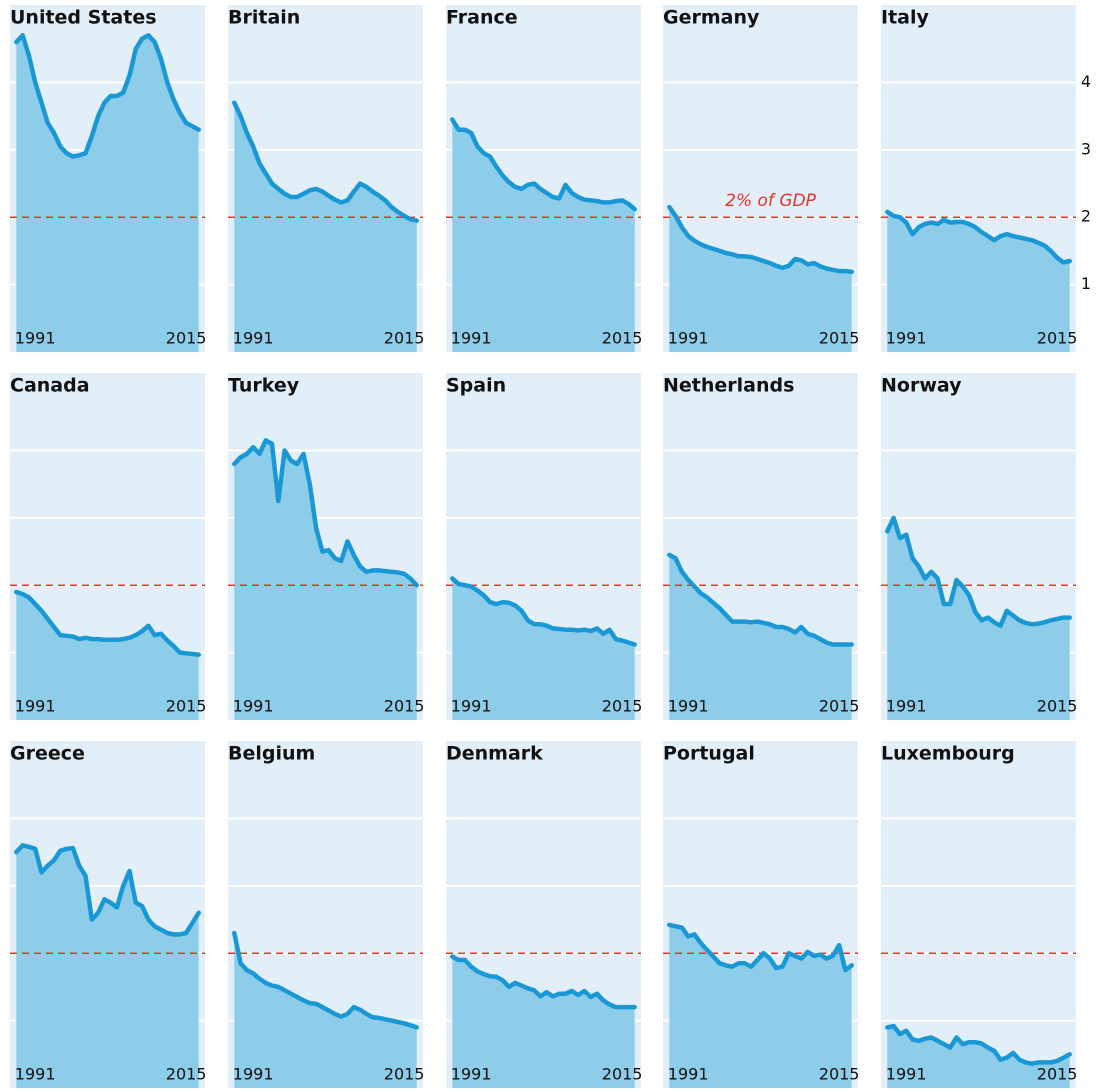  Describe the element at coordinates (948, 754) in the screenshot. I see `panel-title: Luxembourg` at that location.